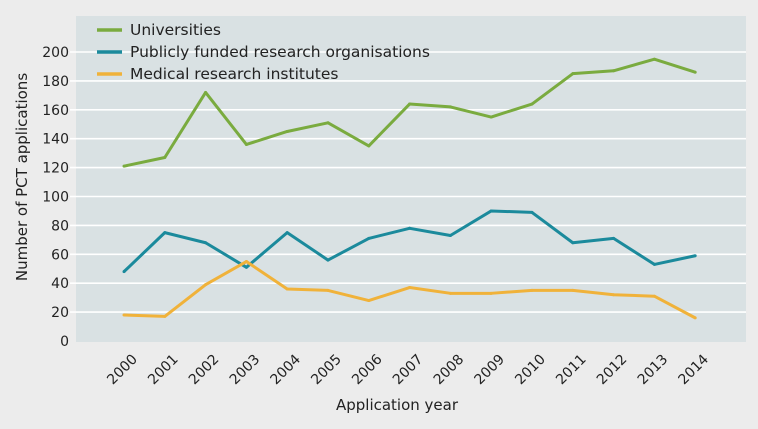 This screenshot has height=429, width=758. I want to click on x-tick-label: 2014, so click(694, 369).